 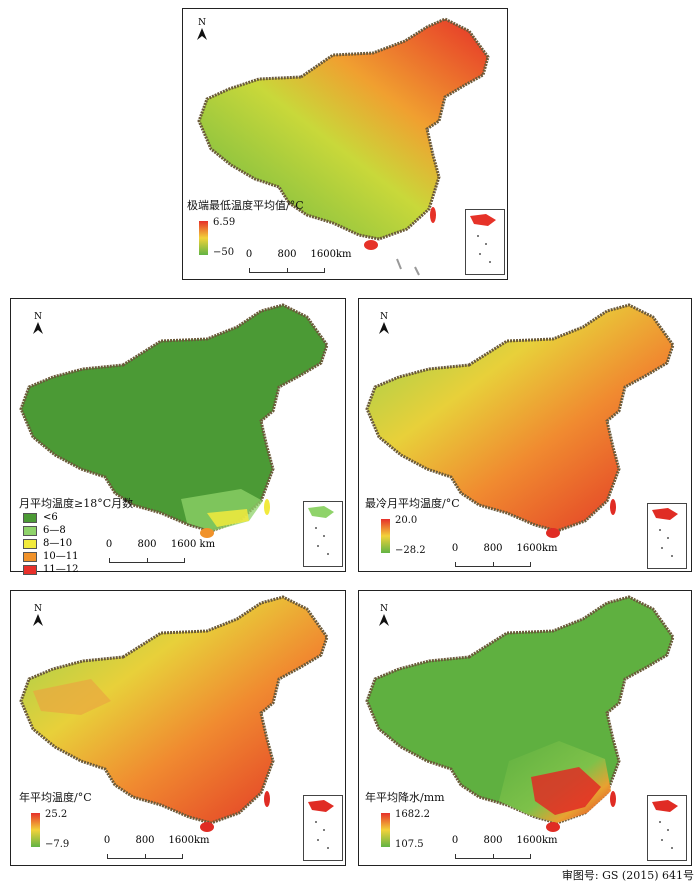 I want to click on legend-min: 107.5, so click(x=409, y=844).